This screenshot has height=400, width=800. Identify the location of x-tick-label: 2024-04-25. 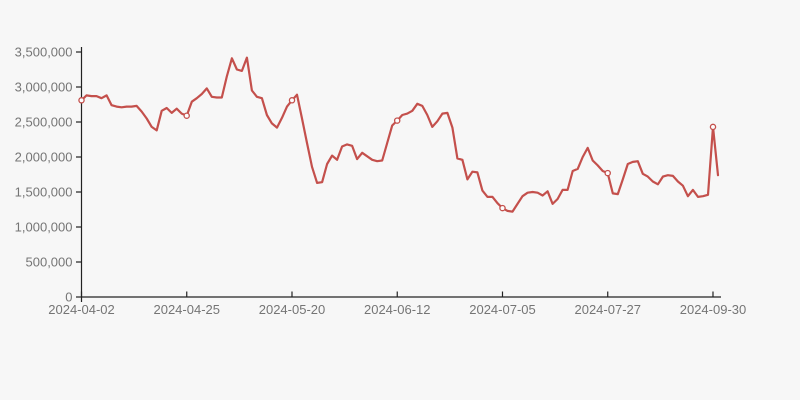
(186, 309).